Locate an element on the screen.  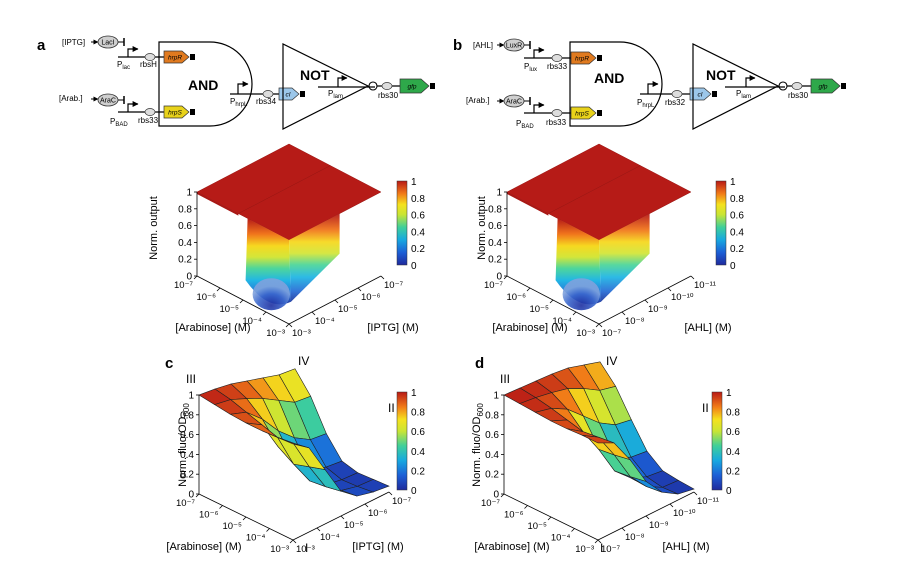
panel-c-z-tick-label: 0.2 is located at coordinates (187, 475).